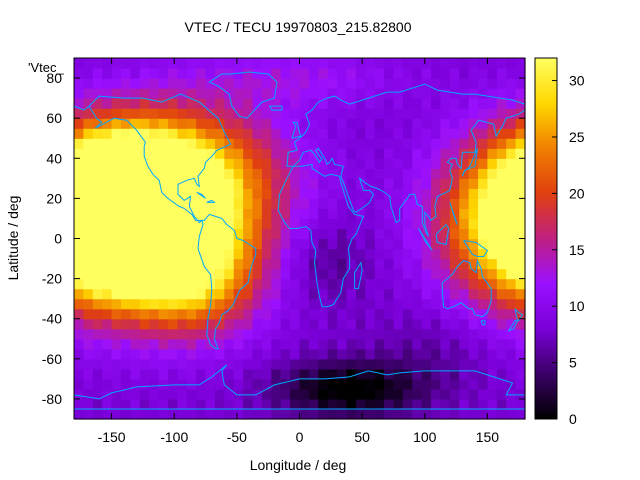 The image size is (640, 480). Describe the element at coordinates (298, 465) in the screenshot. I see `x-axis-label: Longitude / deg` at that location.